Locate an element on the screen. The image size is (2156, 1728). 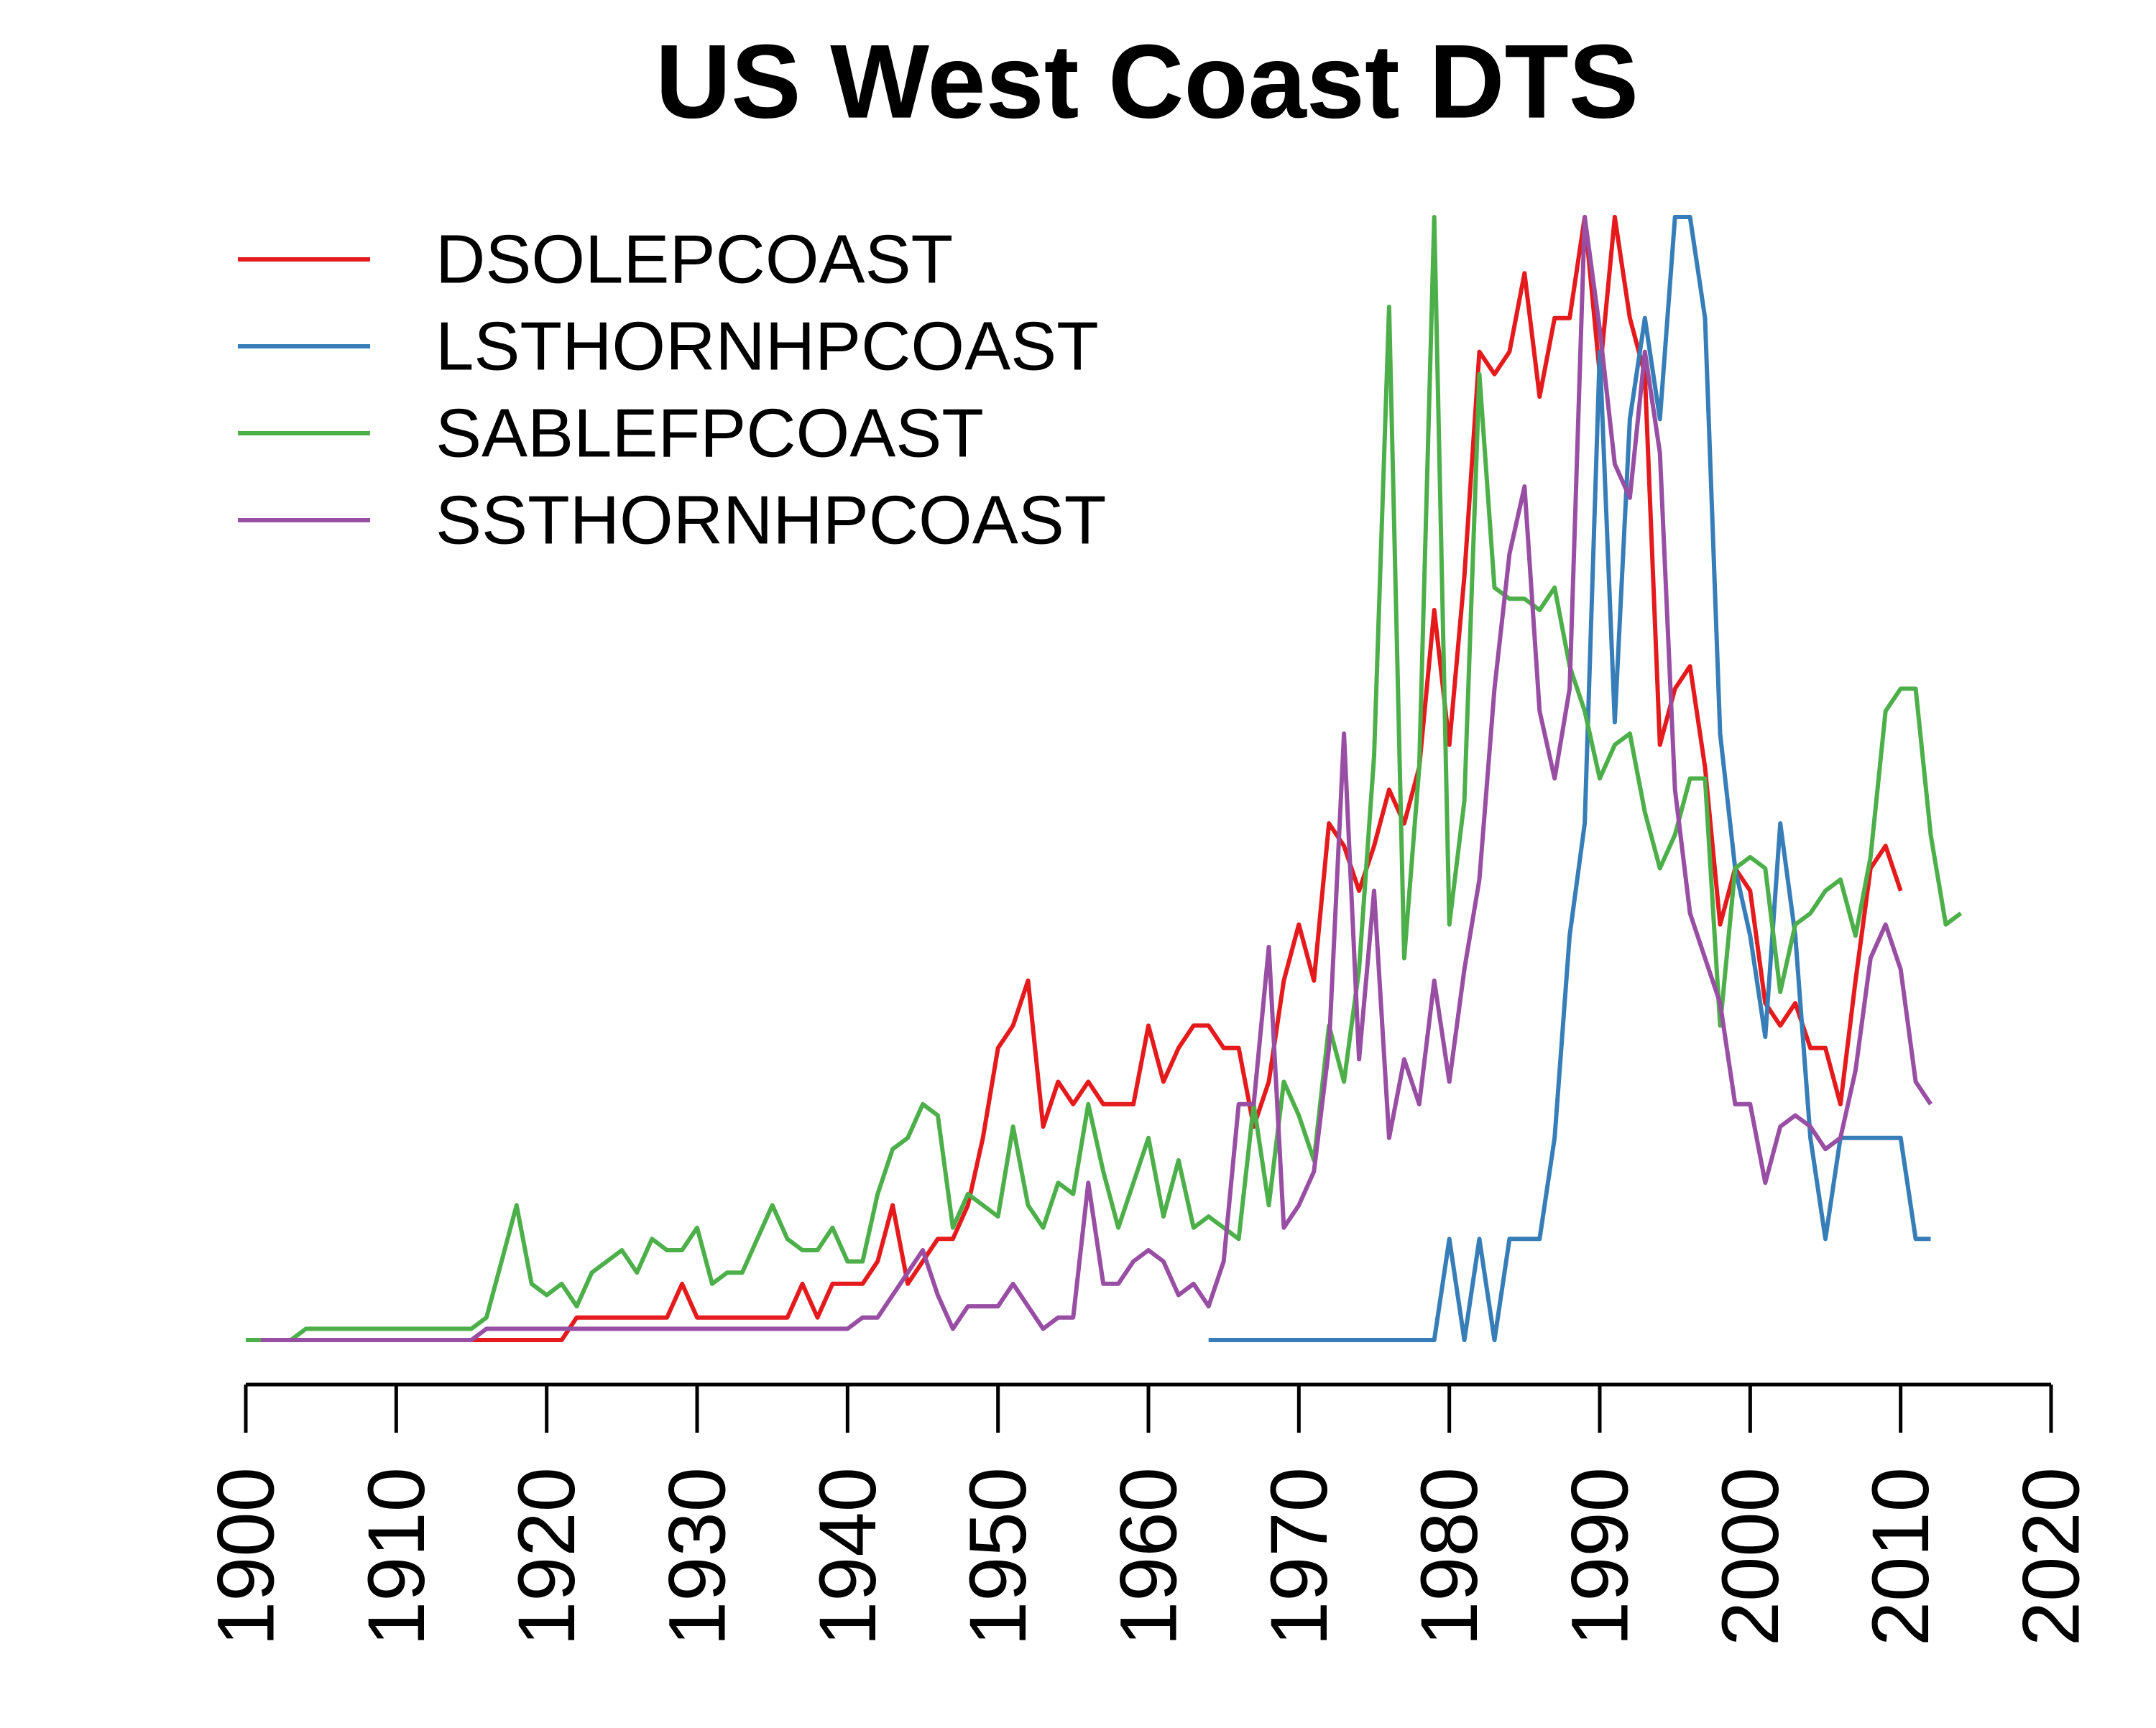
x-tick-label: 1950 is located at coordinates (998, 1556).